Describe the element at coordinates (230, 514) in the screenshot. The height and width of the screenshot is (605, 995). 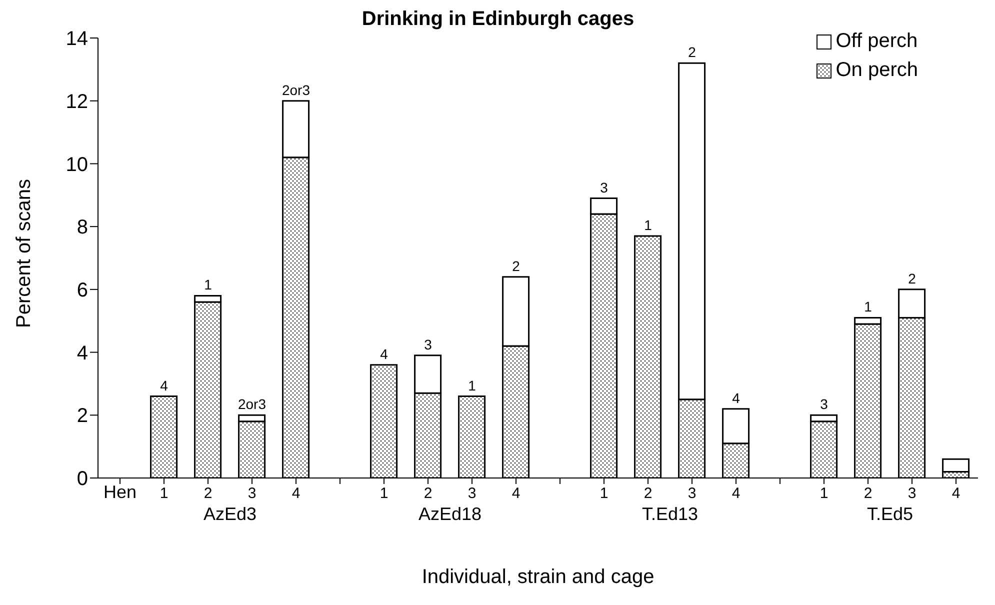
I see `text: AzEd3` at that location.